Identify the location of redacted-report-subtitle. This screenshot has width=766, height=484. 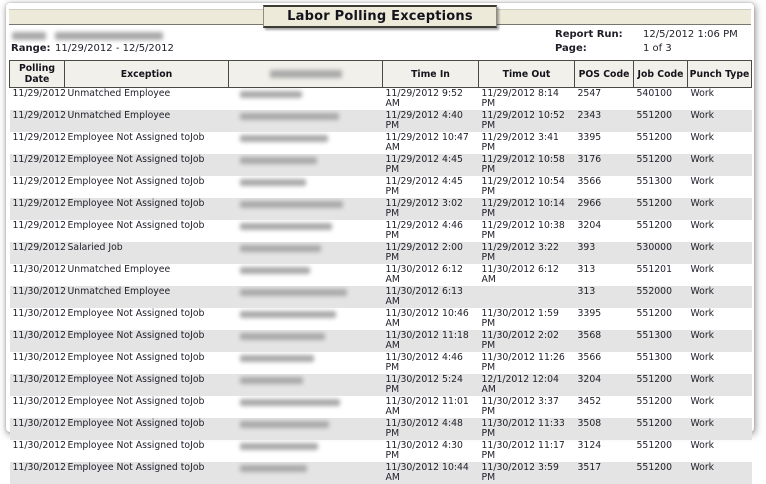
(109, 36).